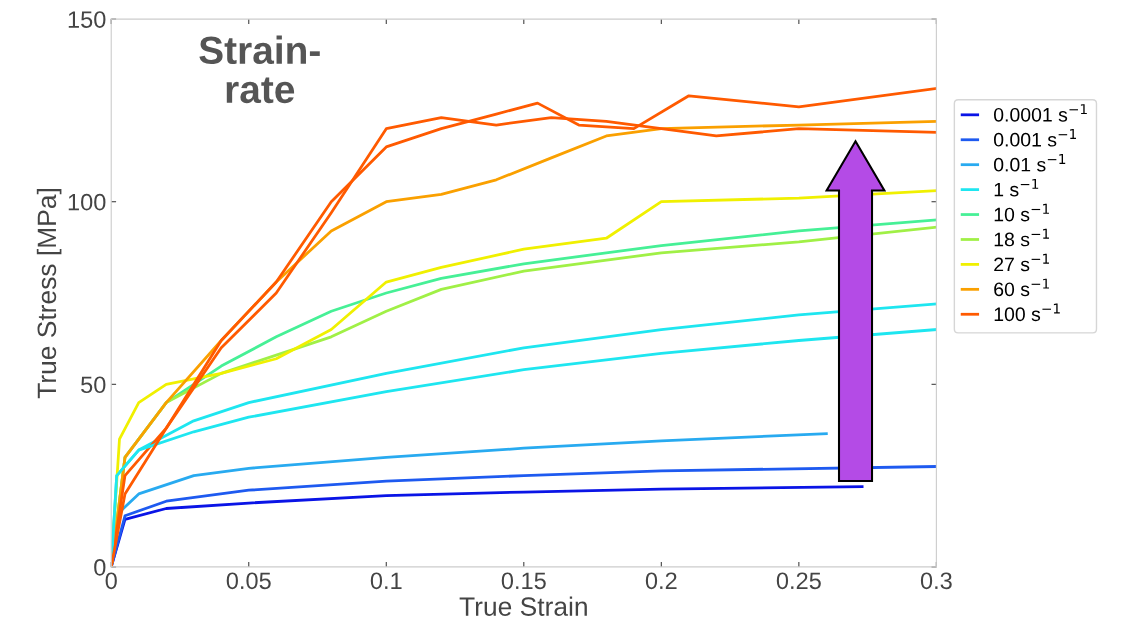  Describe the element at coordinates (936, 581) in the screenshot. I see `x-tick-label: 0.3` at that location.